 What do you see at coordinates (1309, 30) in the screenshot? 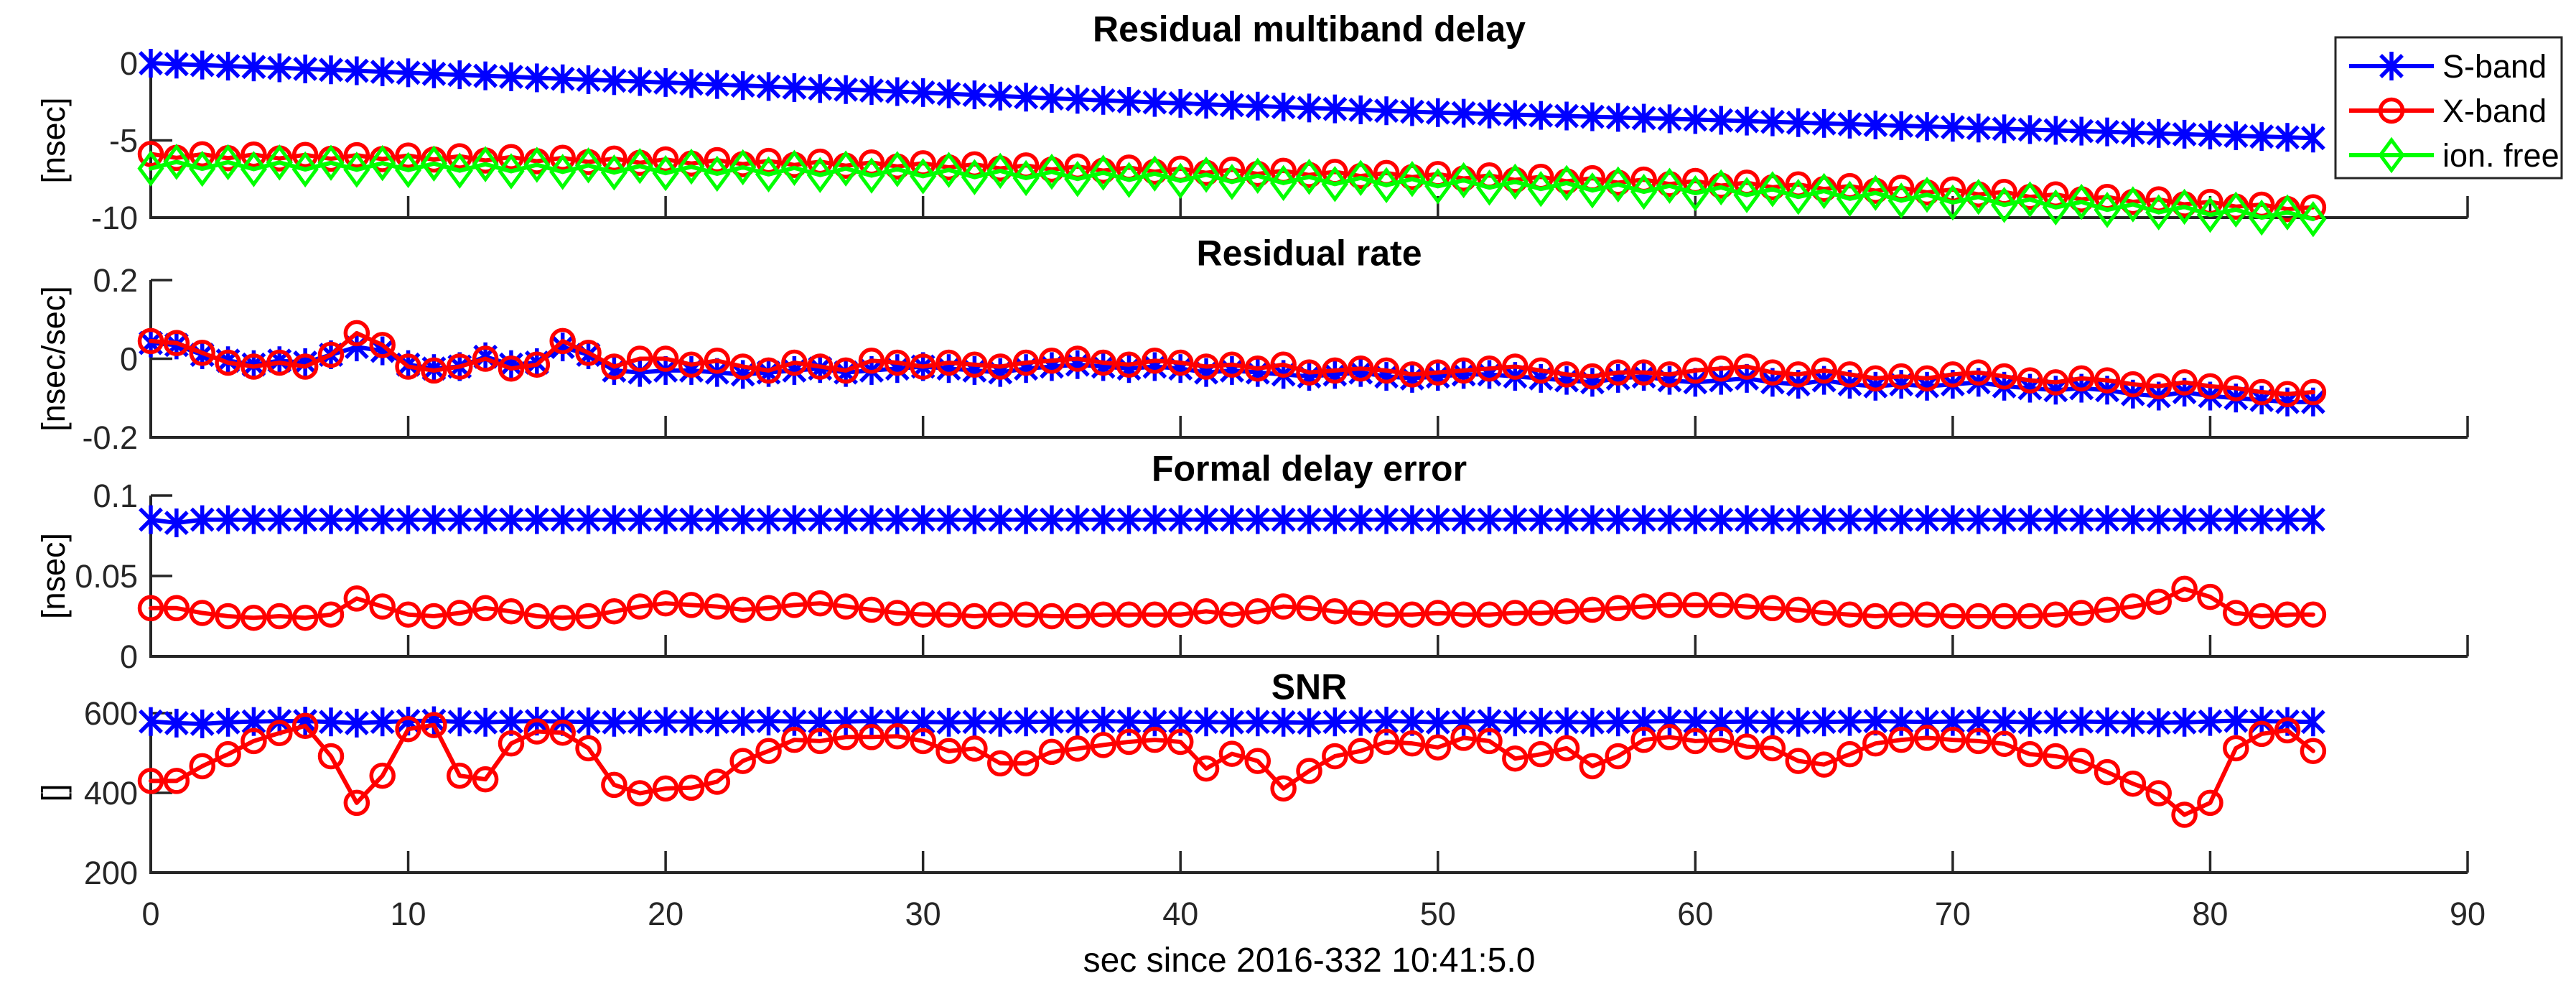
I see `panel-title: Residual multiband delay` at bounding box center [1309, 30].